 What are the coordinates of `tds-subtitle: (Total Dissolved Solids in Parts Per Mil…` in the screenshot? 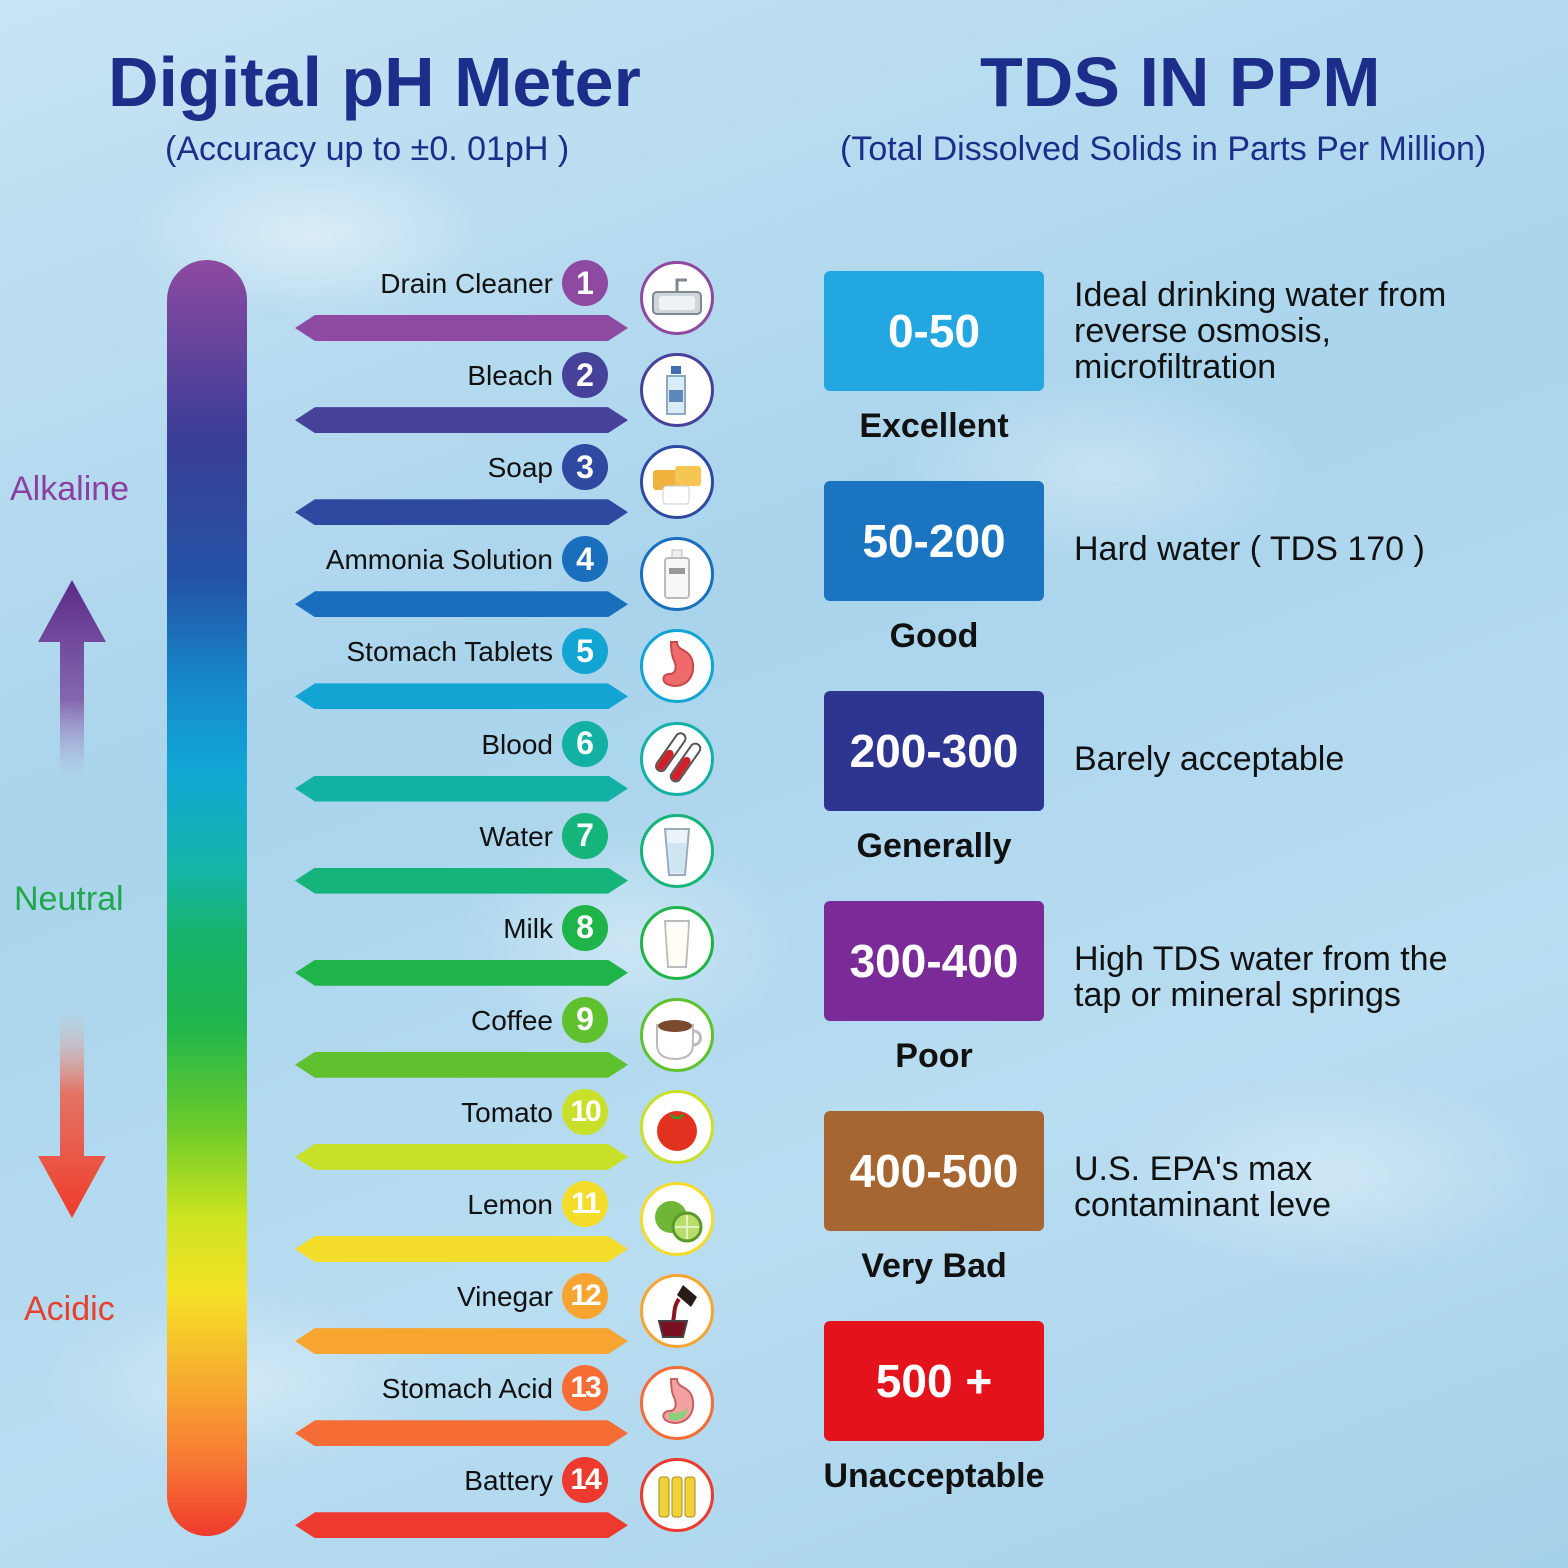 It's located at (1163, 149).